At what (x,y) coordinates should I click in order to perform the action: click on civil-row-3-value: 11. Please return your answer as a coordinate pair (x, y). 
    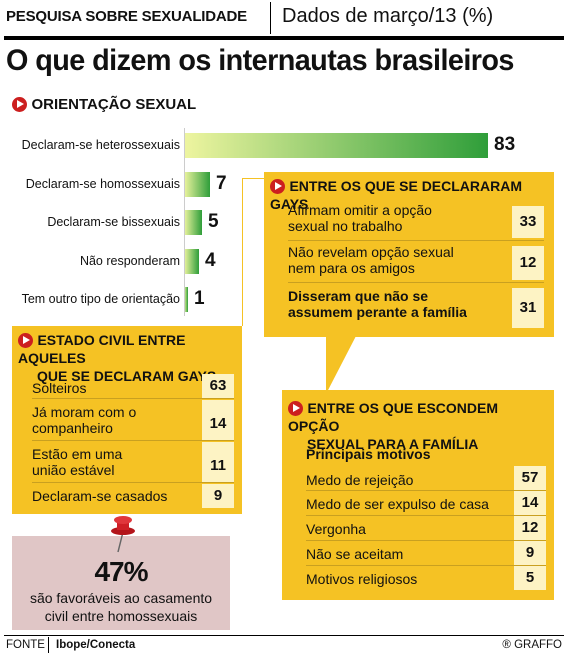
    Looking at the image, I should click on (218, 462).